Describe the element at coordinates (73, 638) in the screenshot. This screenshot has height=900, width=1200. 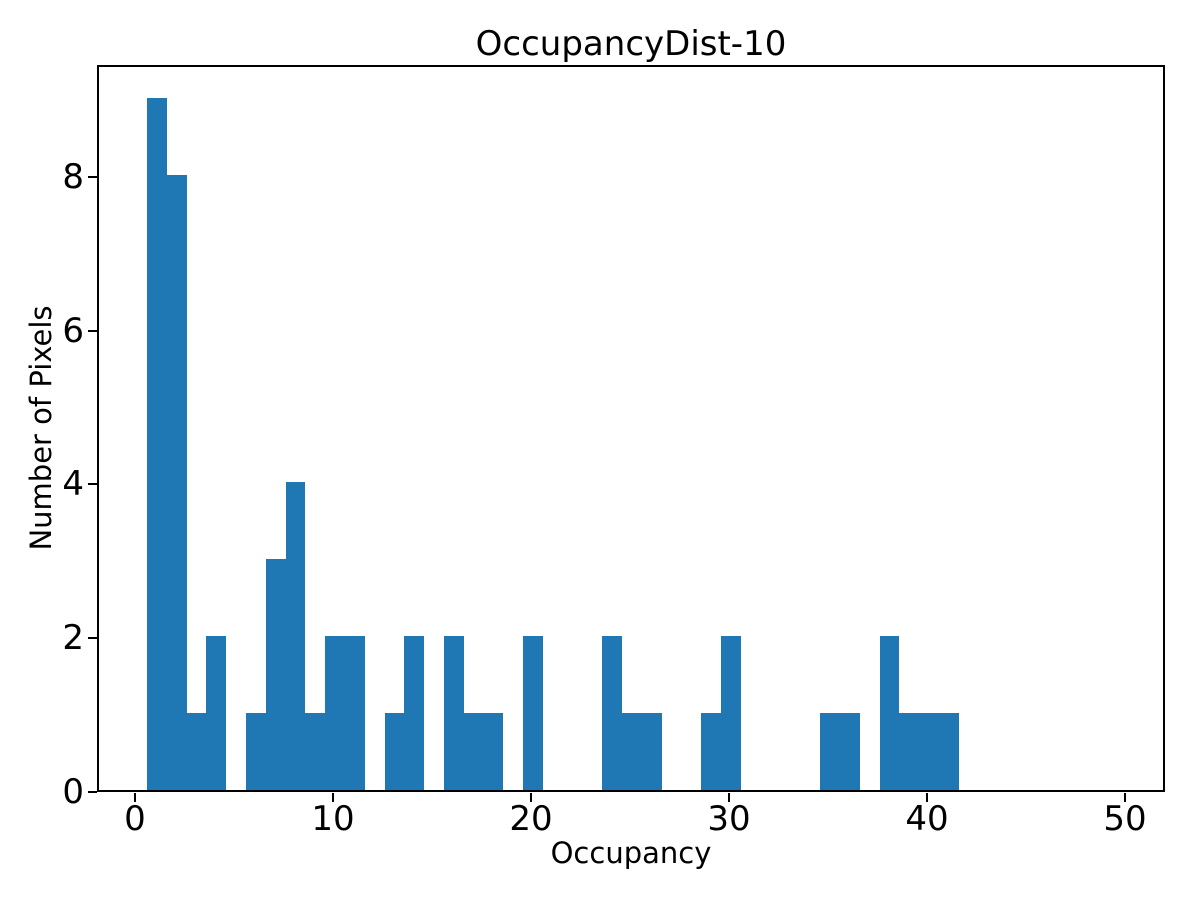
I see `y-tick-label-2: 2` at that location.